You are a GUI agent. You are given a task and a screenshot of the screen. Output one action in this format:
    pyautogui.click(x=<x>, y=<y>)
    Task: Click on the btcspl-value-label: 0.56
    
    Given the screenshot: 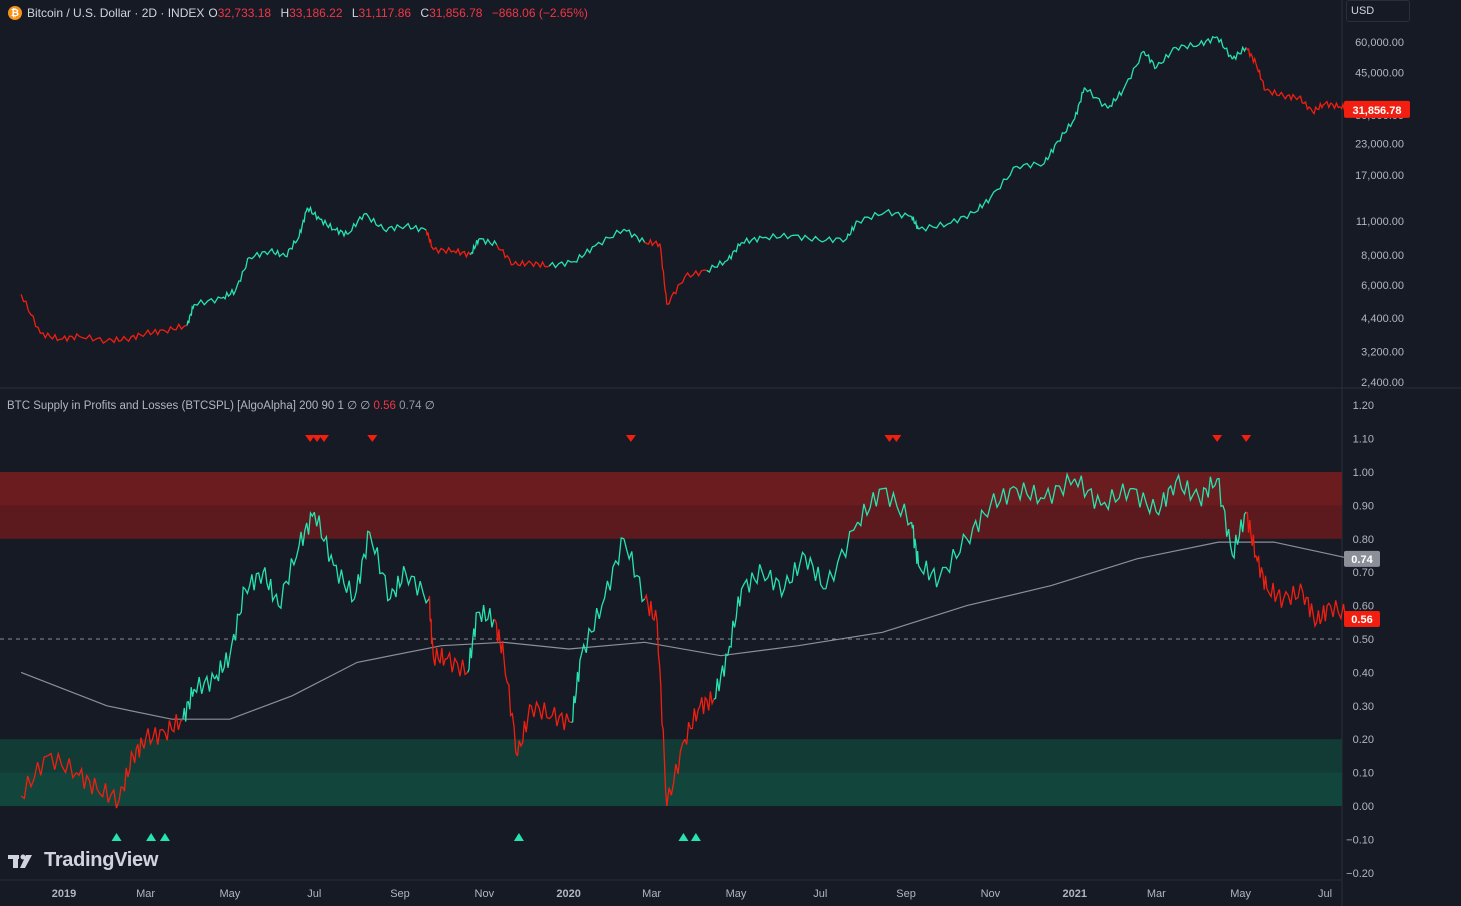 What is the action you would take?
    pyautogui.click(x=1361, y=620)
    